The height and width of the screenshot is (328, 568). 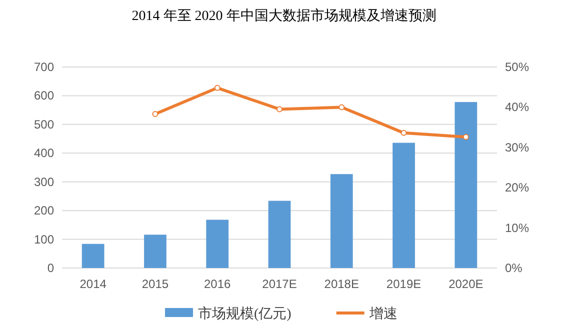 I want to click on y-tick-label: 200, so click(x=44, y=211).